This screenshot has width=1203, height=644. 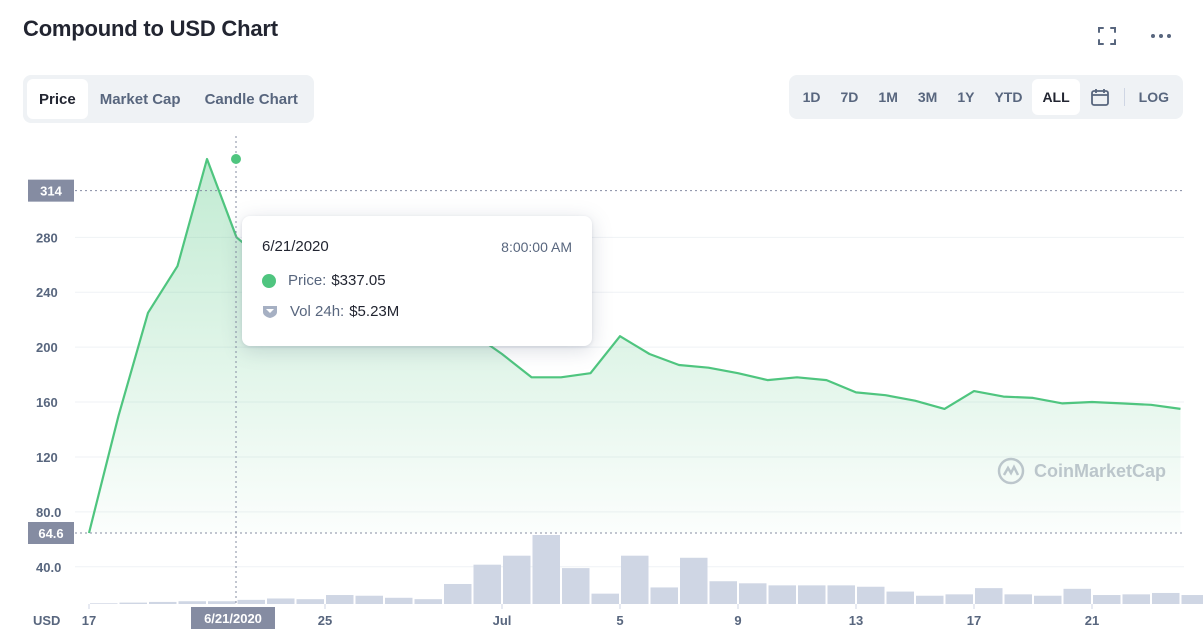 I want to click on tooltip-volume-row: Vol 24h: $5.23M, so click(x=330, y=311).